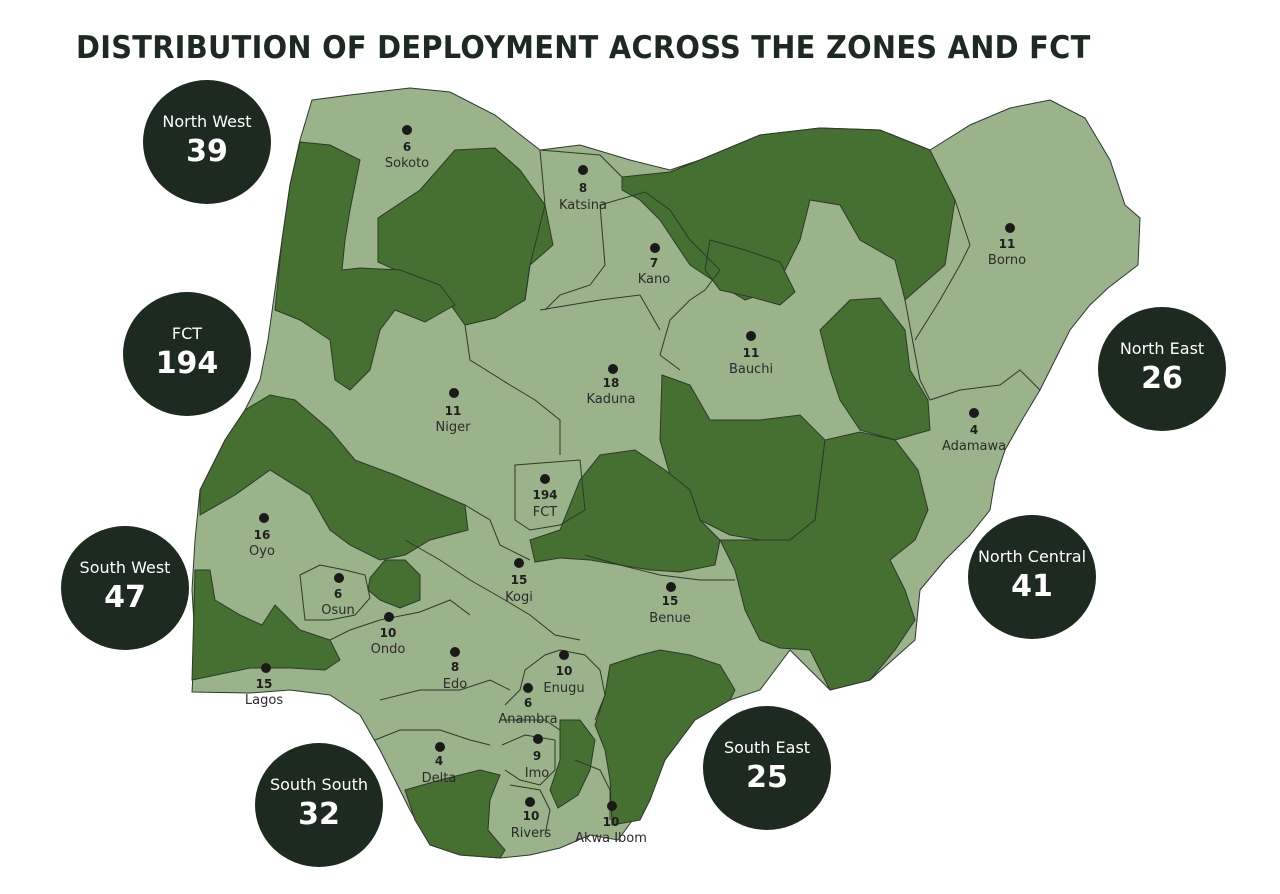 This screenshot has height=894, width=1280. I want to click on state-name: FCT, so click(545, 512).